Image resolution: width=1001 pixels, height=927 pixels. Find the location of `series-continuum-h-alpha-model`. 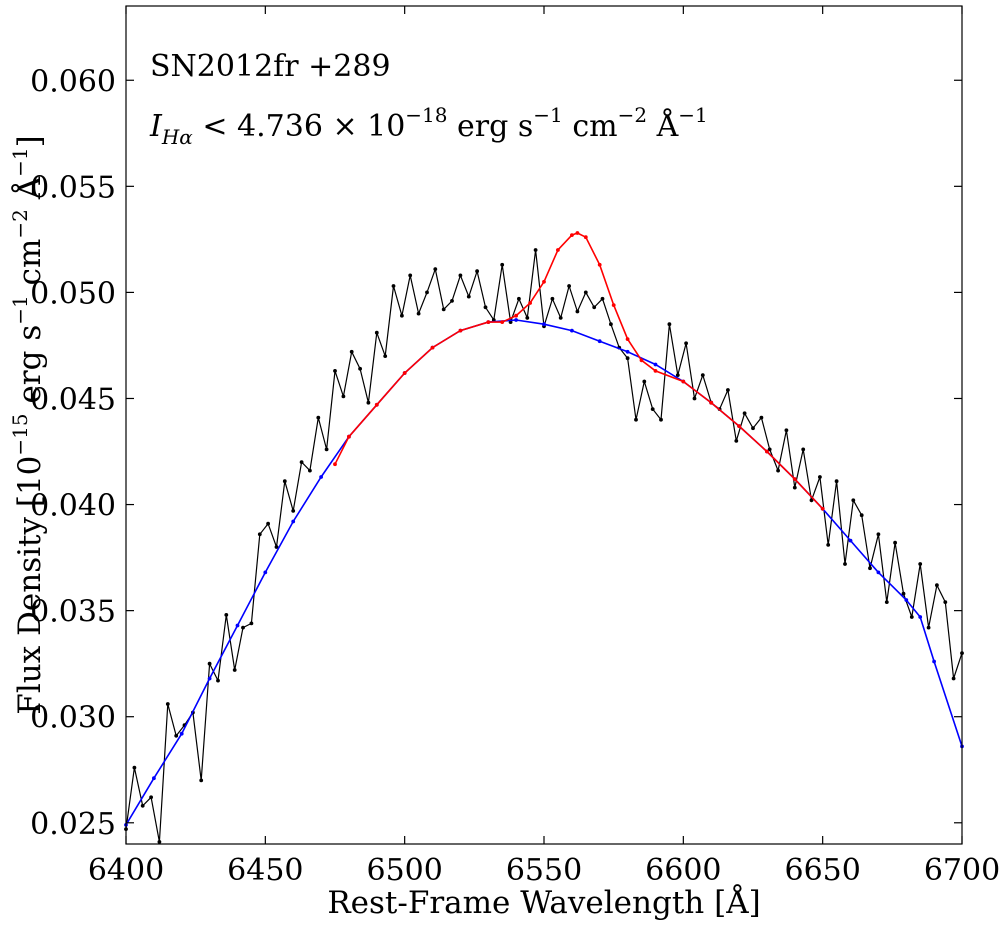

series-continuum-h-alpha-model is located at coordinates (579, 371).